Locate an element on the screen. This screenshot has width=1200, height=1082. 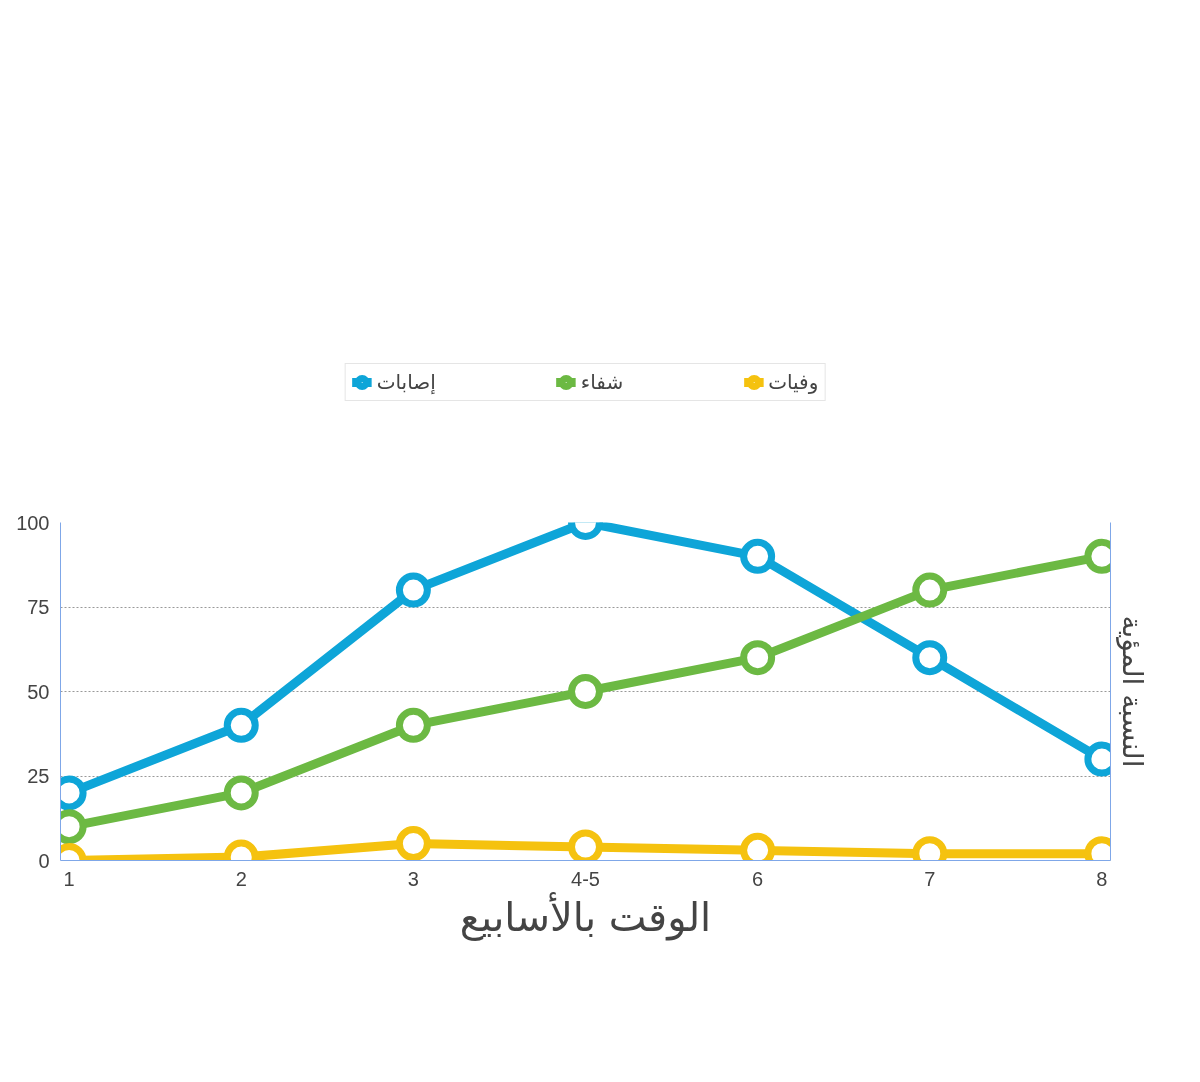
y-tick-label: 0 is located at coordinates (44, 860).